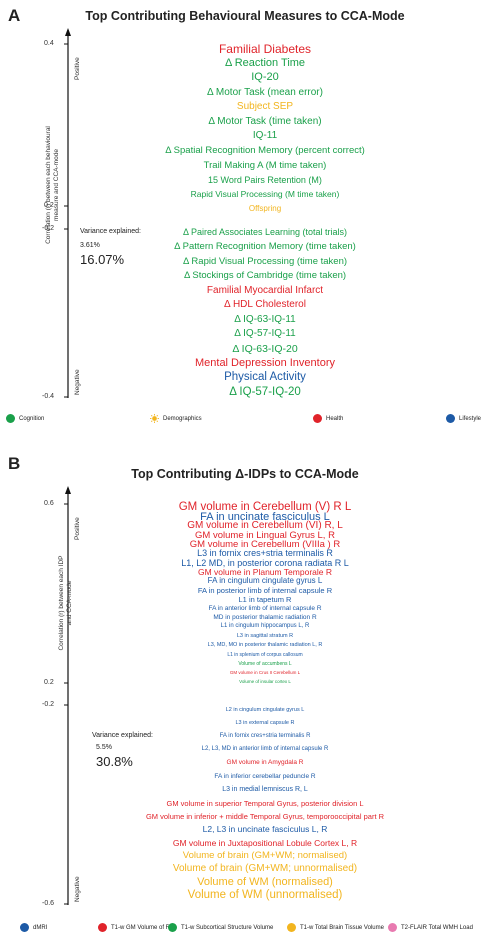  I want to click on legend-b-subcortical: T1-w Subcortical Structure Volume, so click(220, 927).